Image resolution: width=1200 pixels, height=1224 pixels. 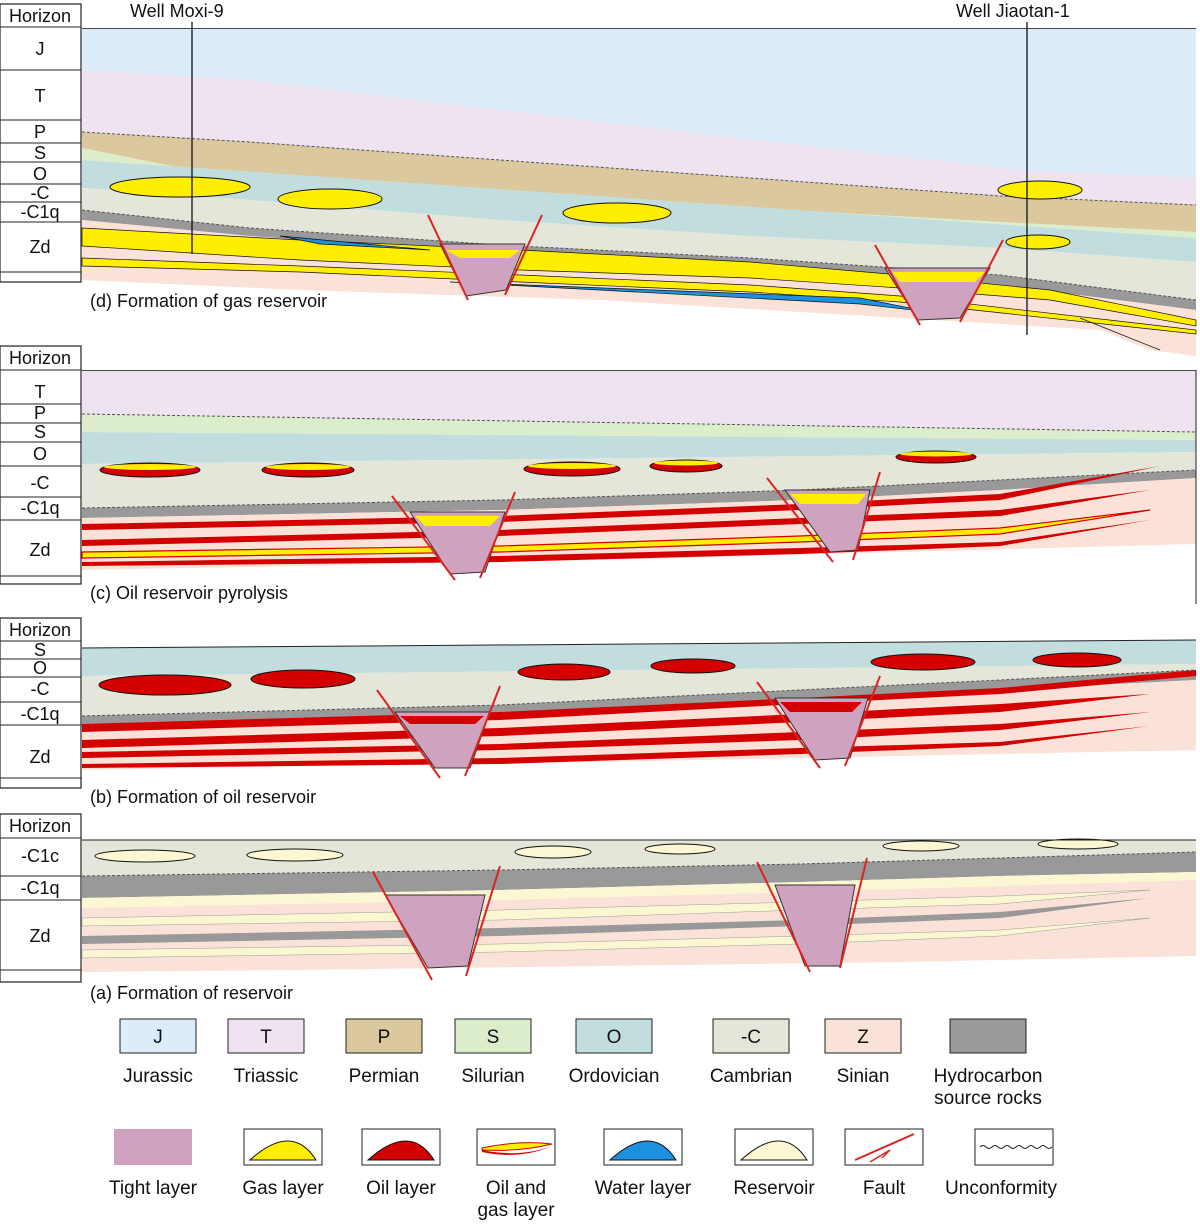 I want to click on horizon-column-a: Horizon -C1c -C1q Zd, so click(x=41, y=898).